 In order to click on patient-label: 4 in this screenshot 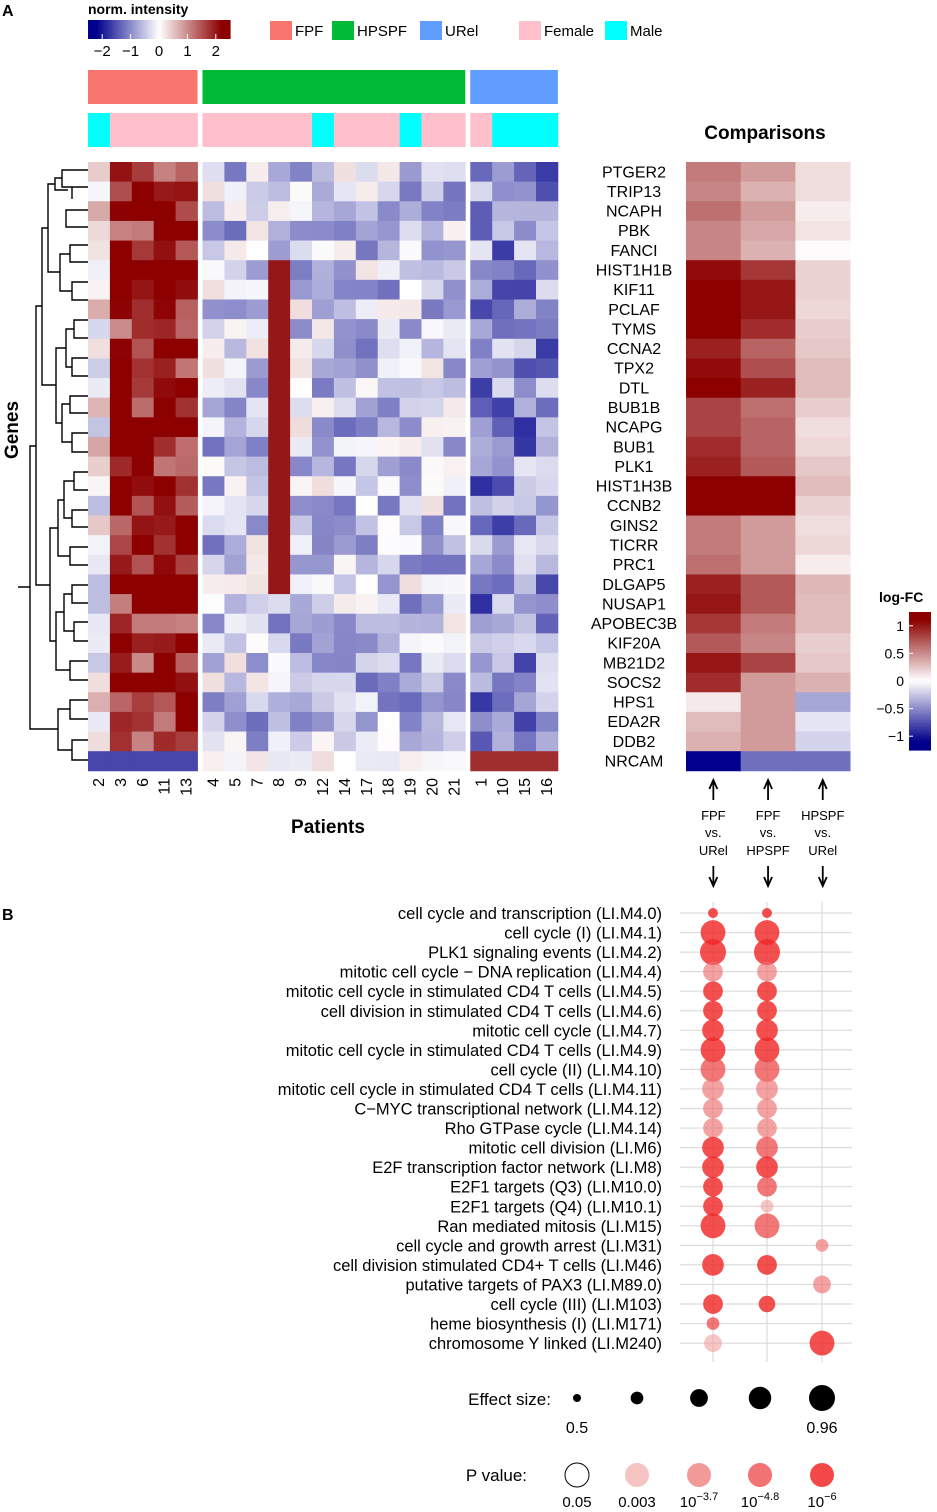, I will do `click(213, 782)`.